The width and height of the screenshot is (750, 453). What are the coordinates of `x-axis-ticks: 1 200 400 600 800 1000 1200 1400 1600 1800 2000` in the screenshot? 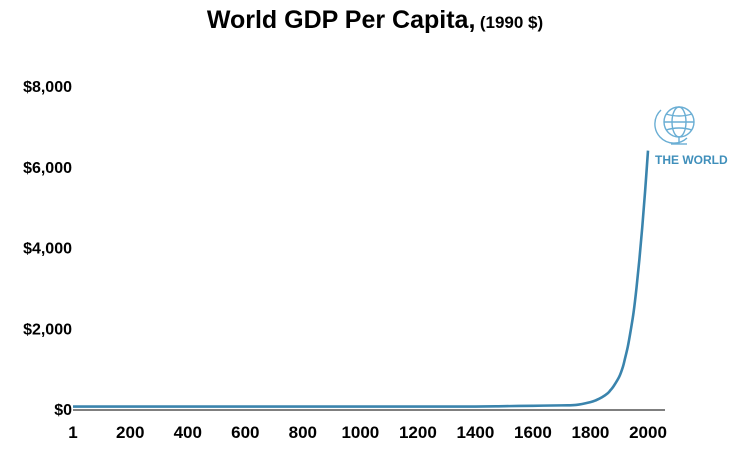 It's located at (367, 432).